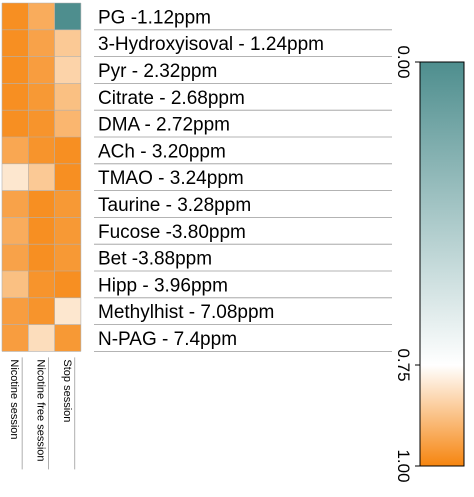 Image resolution: width=474 pixels, height=497 pixels. Describe the element at coordinates (67, 390) in the screenshot. I see `column-label: Stop session` at that location.